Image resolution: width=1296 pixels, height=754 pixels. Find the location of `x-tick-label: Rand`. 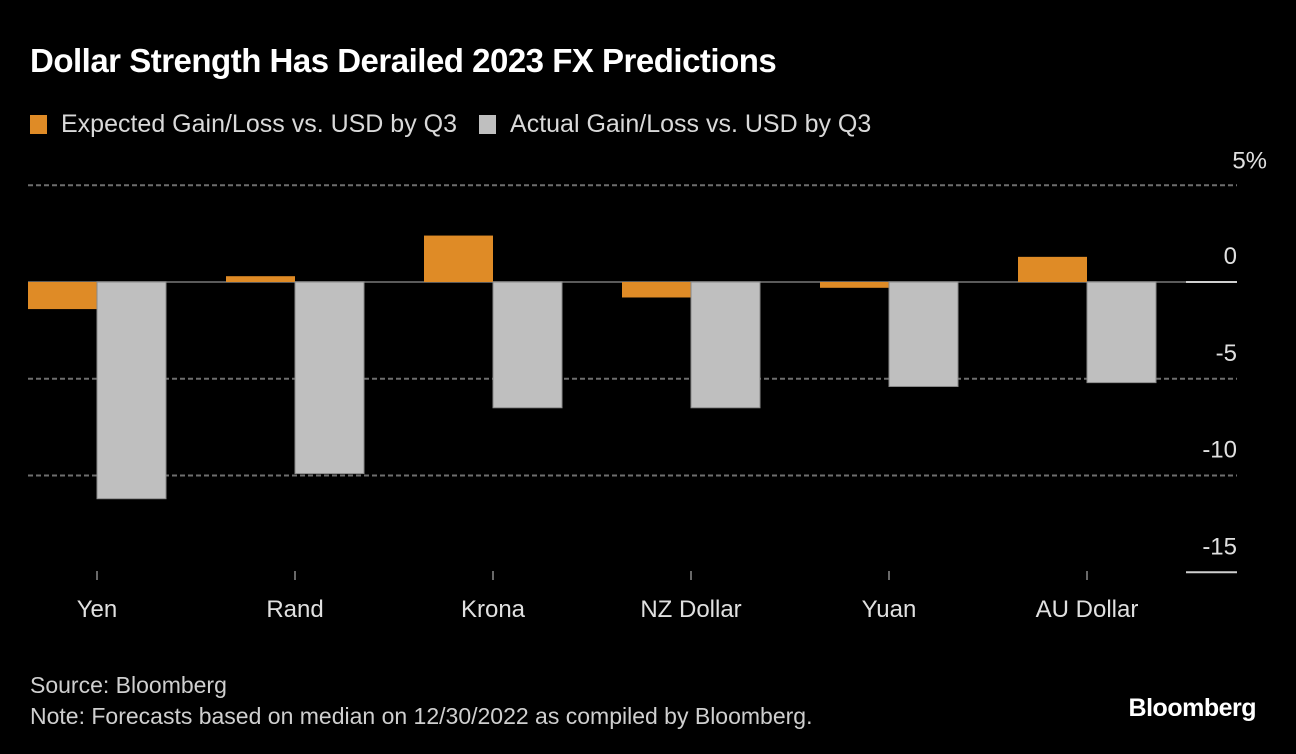

x-tick-label: Rand is located at coordinates (294, 609).